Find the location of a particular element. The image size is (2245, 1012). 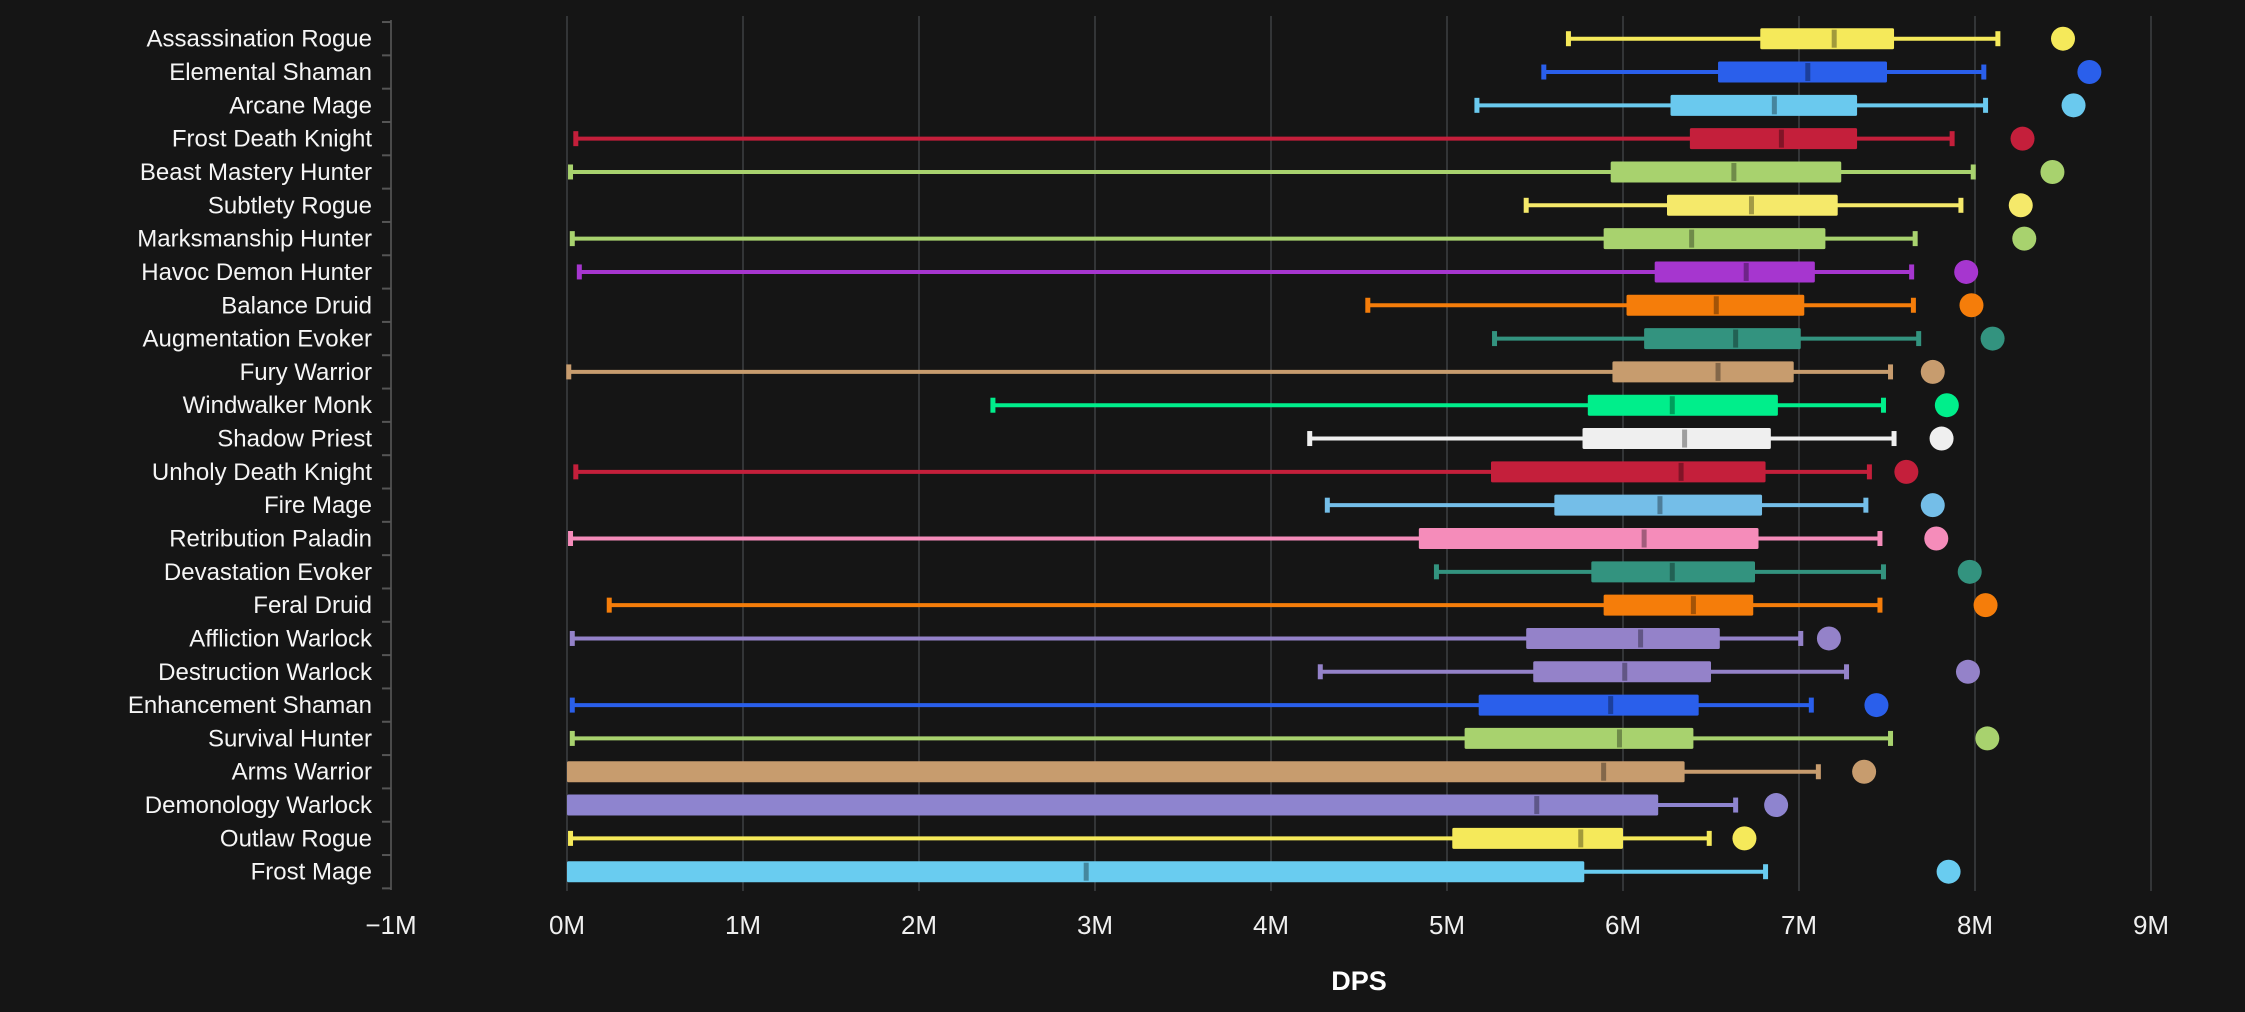

row-label: Arms Warrior is located at coordinates (302, 772).